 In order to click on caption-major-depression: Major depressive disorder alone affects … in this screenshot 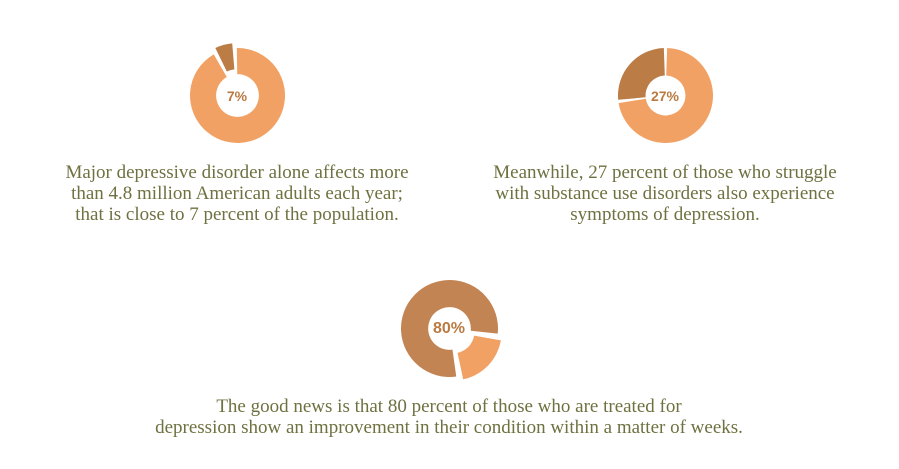, I will do `click(237, 193)`.